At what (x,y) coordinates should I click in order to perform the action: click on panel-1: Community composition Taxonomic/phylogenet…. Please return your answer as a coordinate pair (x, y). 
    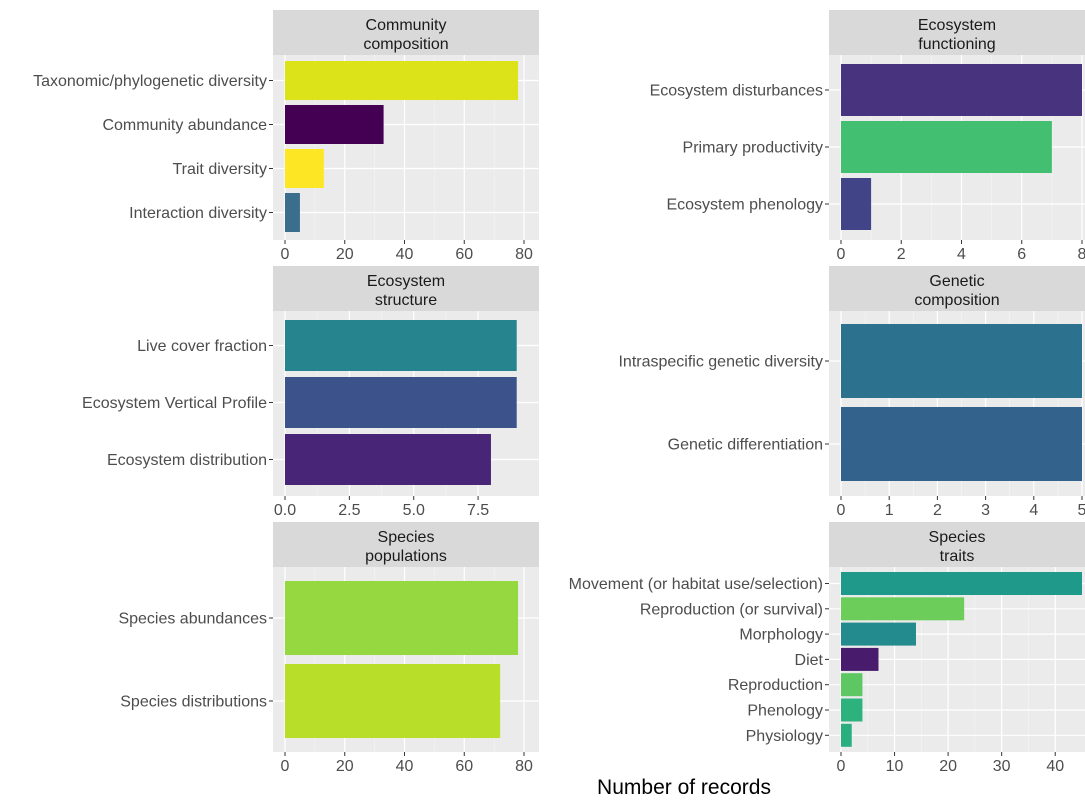
    Looking at the image, I should click on (286, 136).